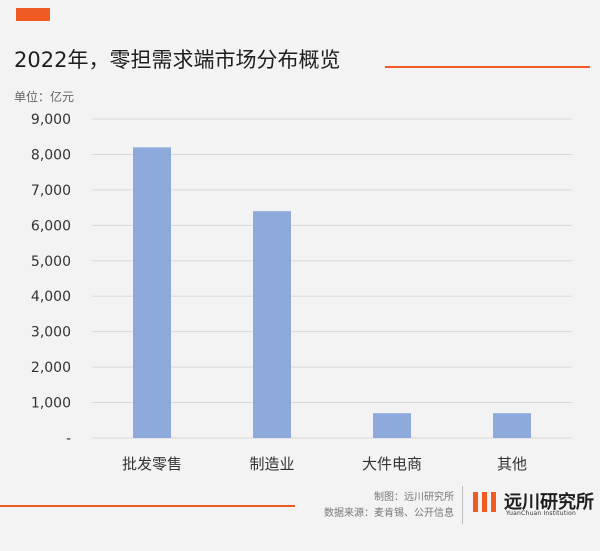  I want to click on y-tick-label: 5,000, so click(51, 262).